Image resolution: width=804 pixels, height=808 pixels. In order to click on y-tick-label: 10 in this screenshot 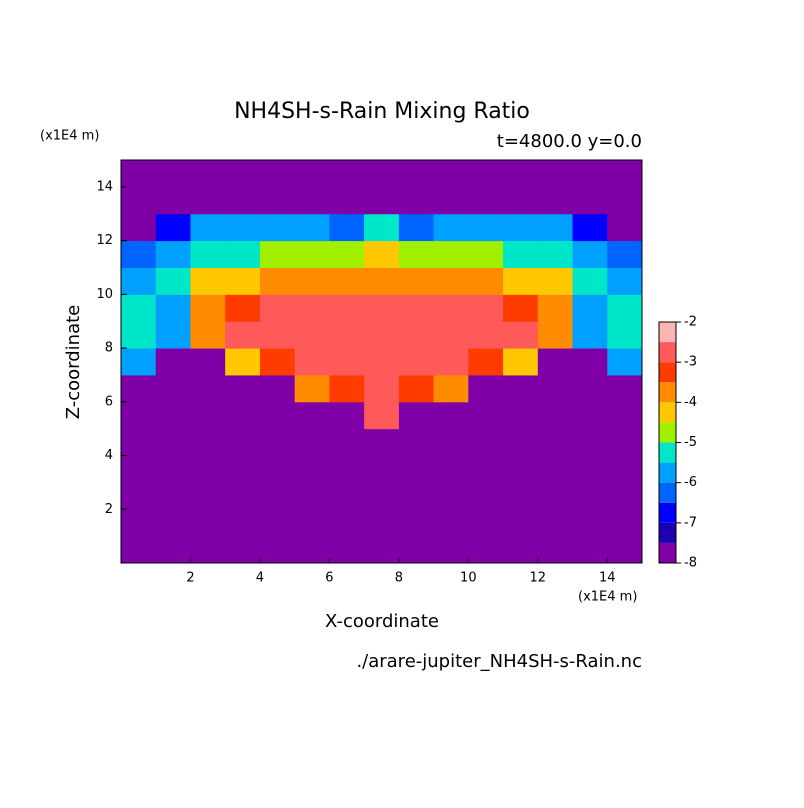, I will do `click(104, 294)`.